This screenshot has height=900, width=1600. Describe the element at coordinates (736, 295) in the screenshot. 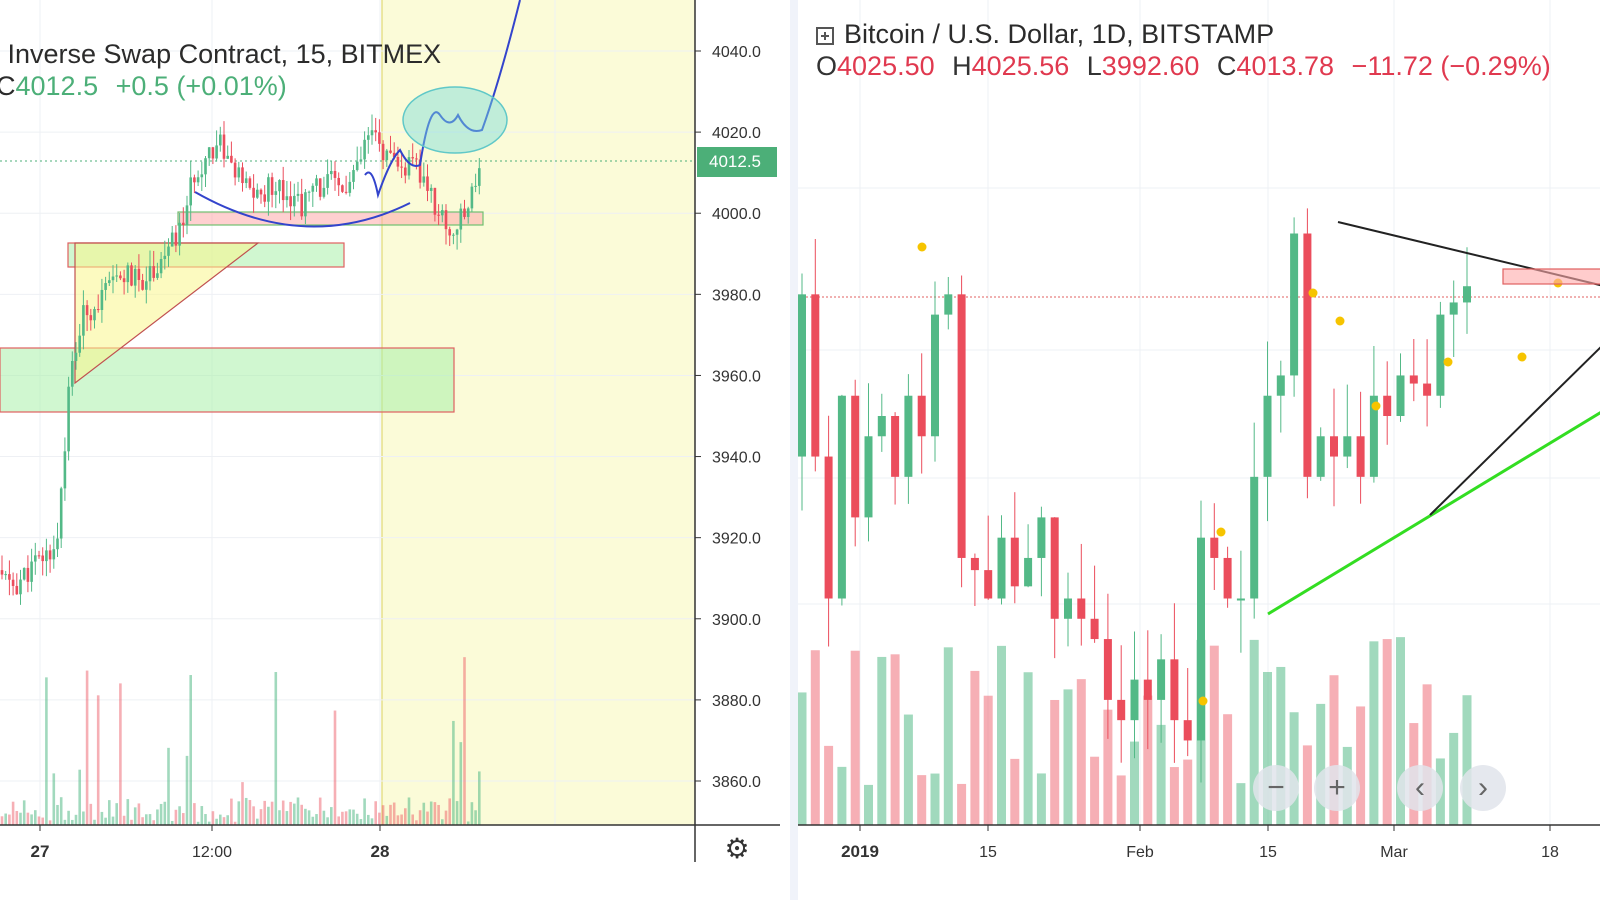

I see `y-tick-label: 3980.0` at that location.